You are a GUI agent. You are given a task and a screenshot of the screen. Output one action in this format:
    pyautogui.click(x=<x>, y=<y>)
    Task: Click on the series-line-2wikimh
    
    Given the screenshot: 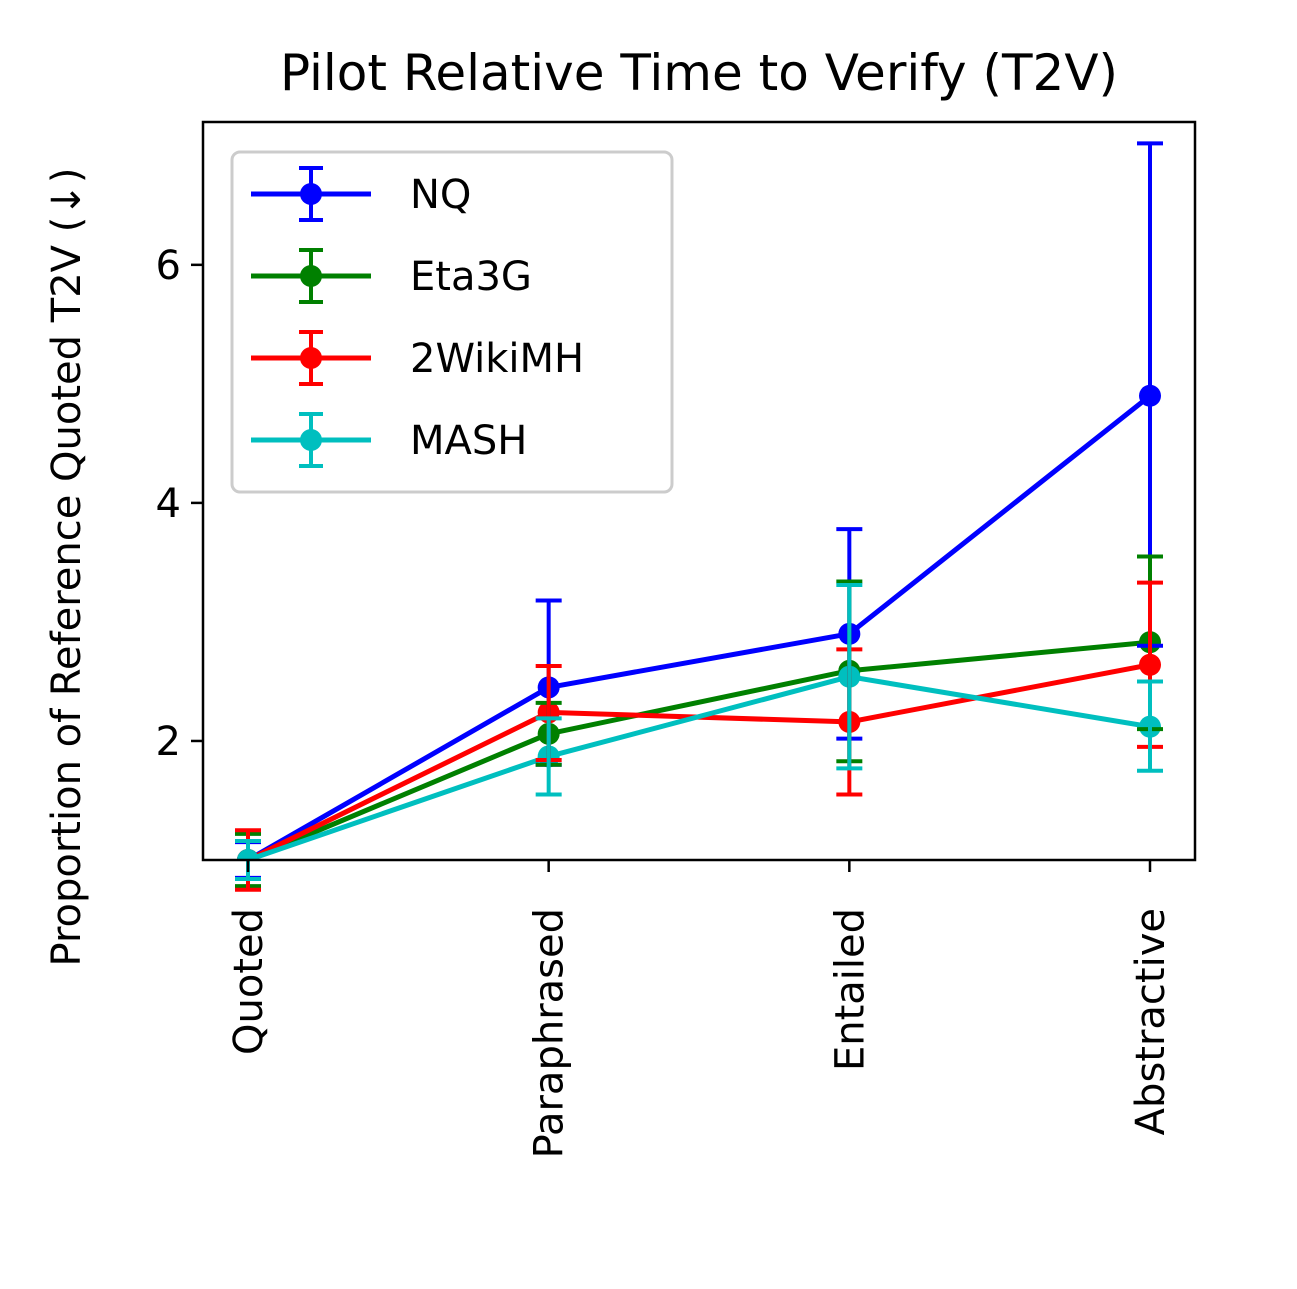 What is the action you would take?
    pyautogui.click(x=698, y=761)
    